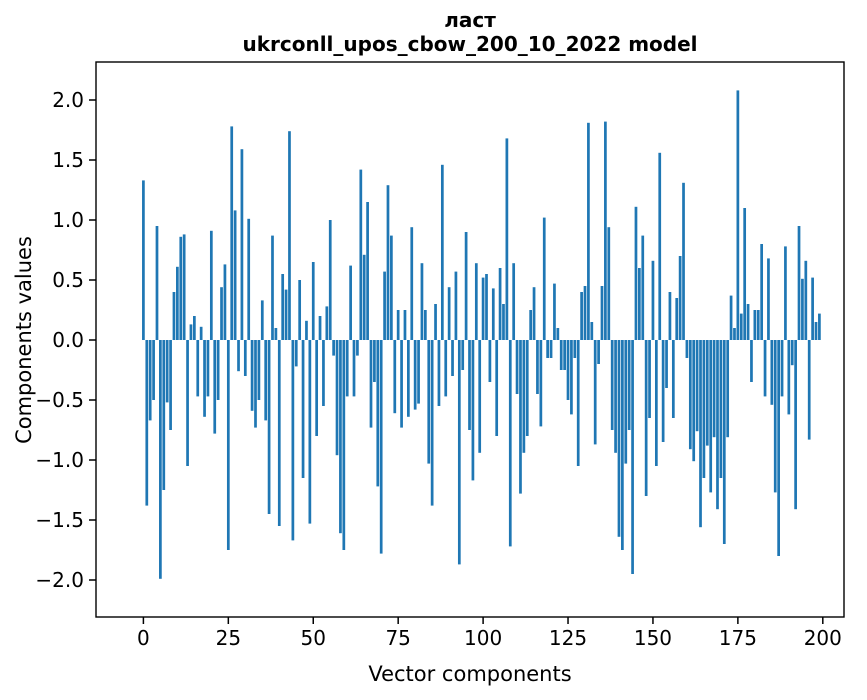 The image size is (867, 700). I want to click on y-tick-label: −1.5, so click(59, 520).